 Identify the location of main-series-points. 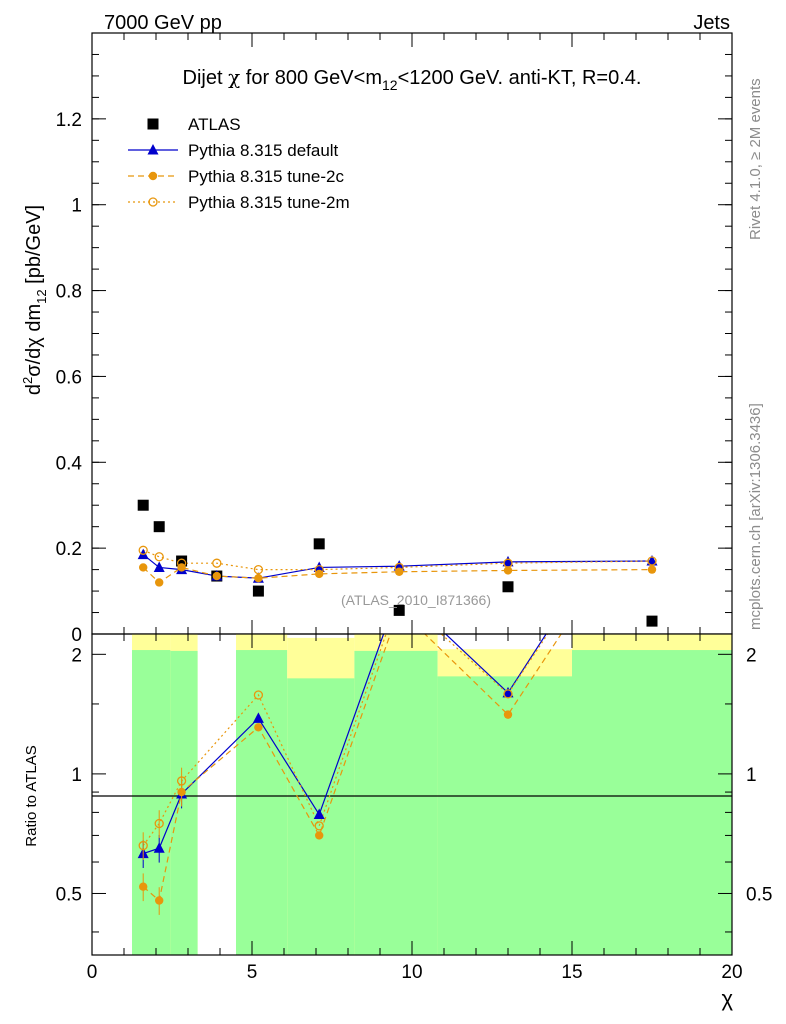
(397, 563).